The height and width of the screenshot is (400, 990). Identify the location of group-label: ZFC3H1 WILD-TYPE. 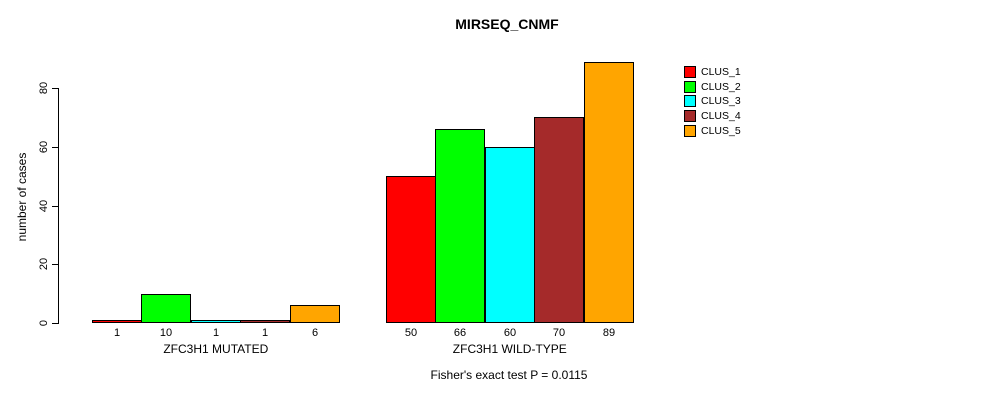
(509, 349).